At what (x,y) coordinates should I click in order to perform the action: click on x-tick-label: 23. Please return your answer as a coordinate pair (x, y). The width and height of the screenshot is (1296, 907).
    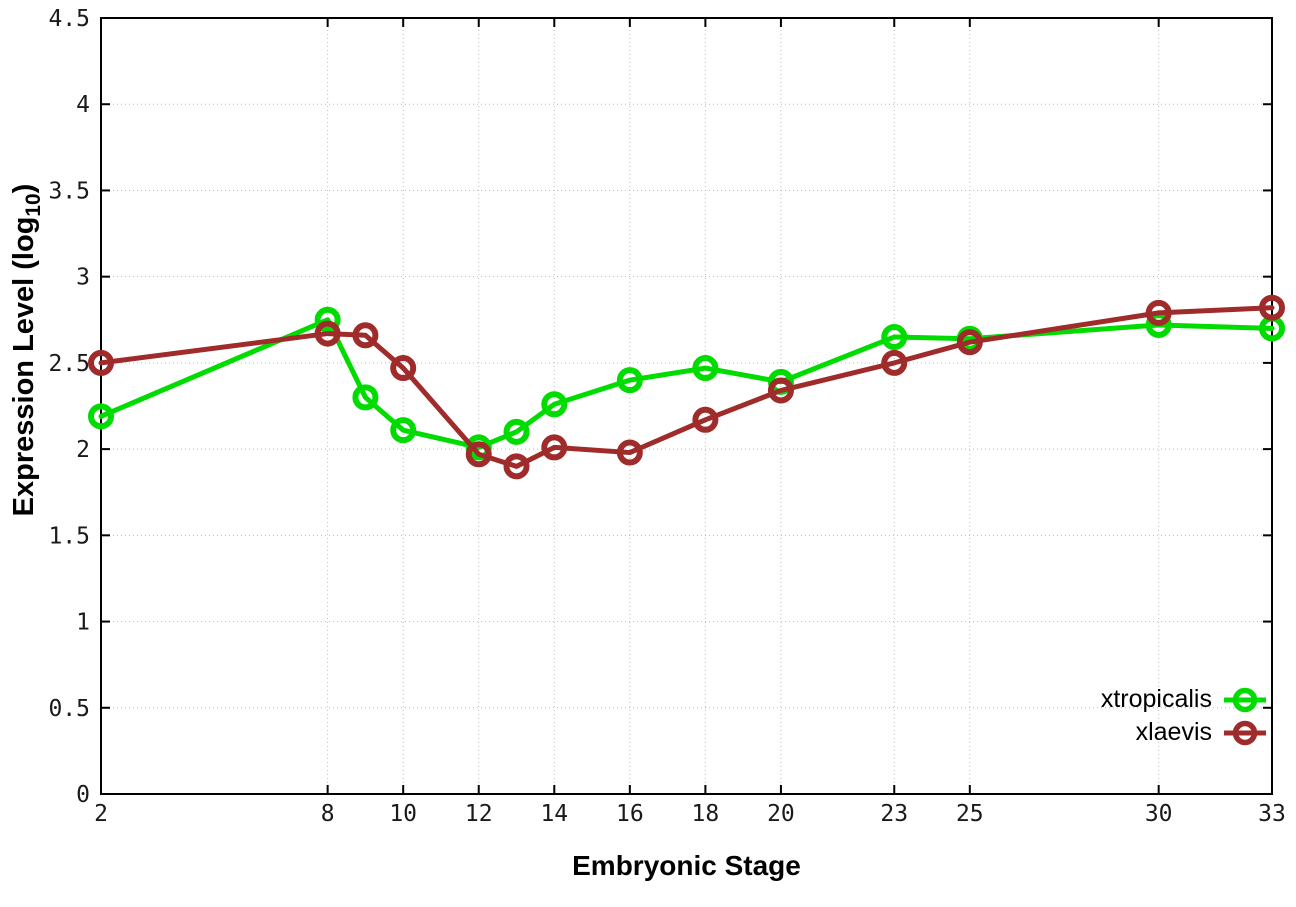
    Looking at the image, I should click on (894, 814).